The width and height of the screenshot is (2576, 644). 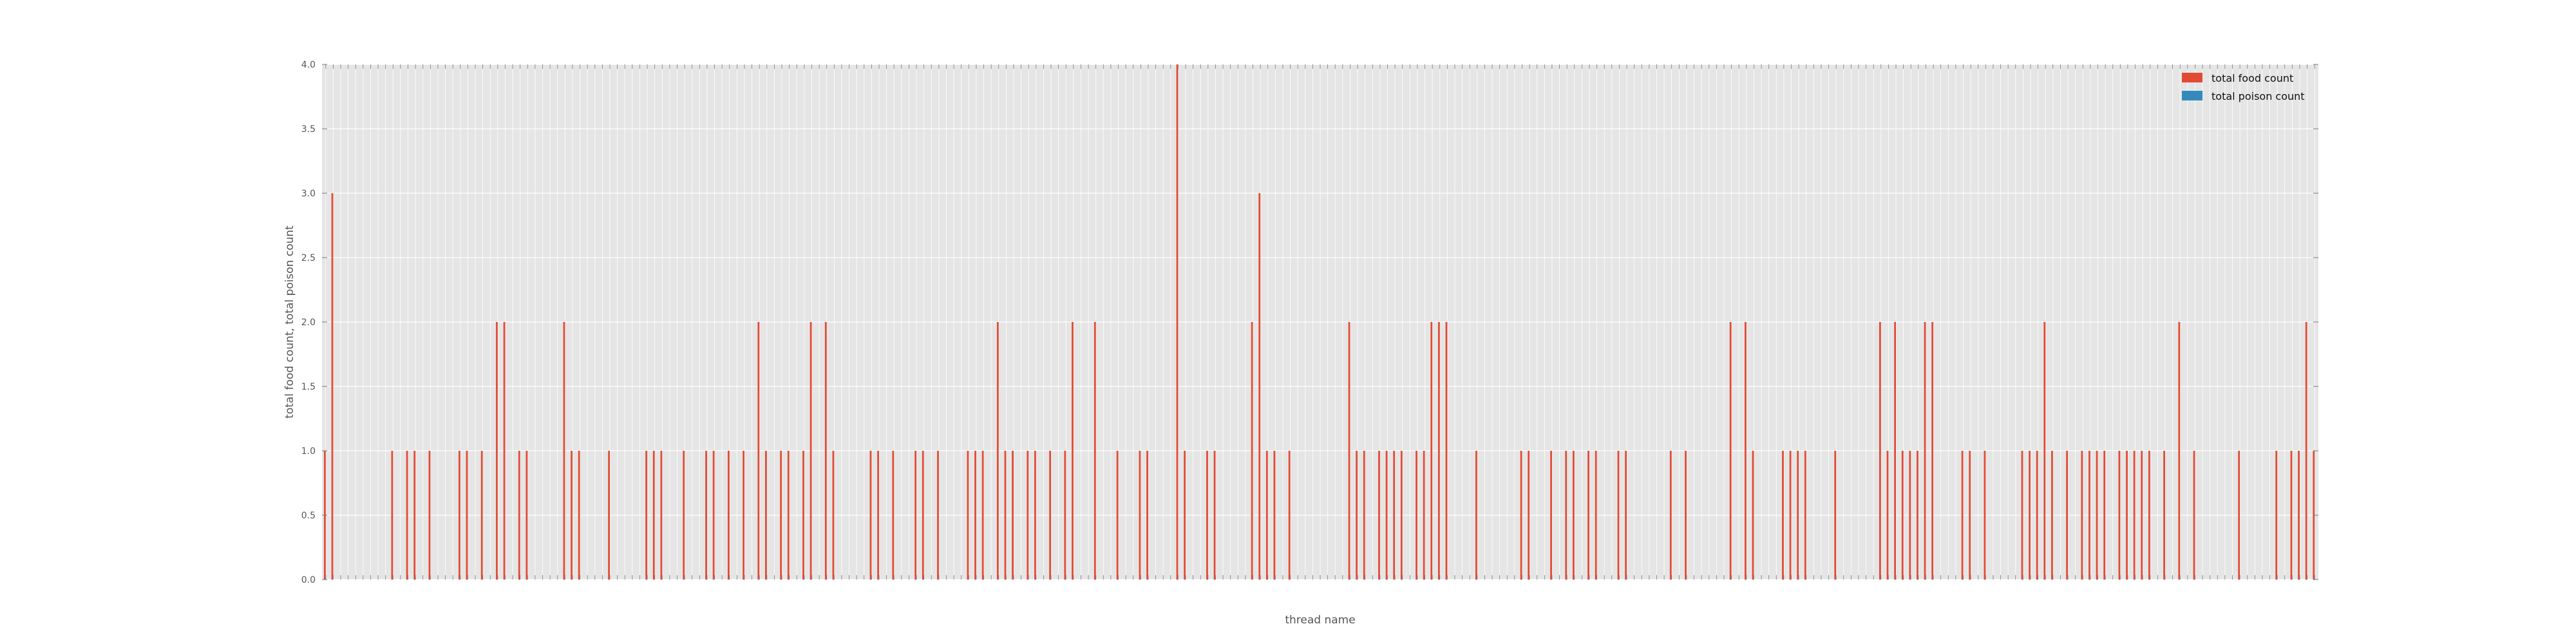 I want to click on legend: total food count total poison count, so click(x=2243, y=87).